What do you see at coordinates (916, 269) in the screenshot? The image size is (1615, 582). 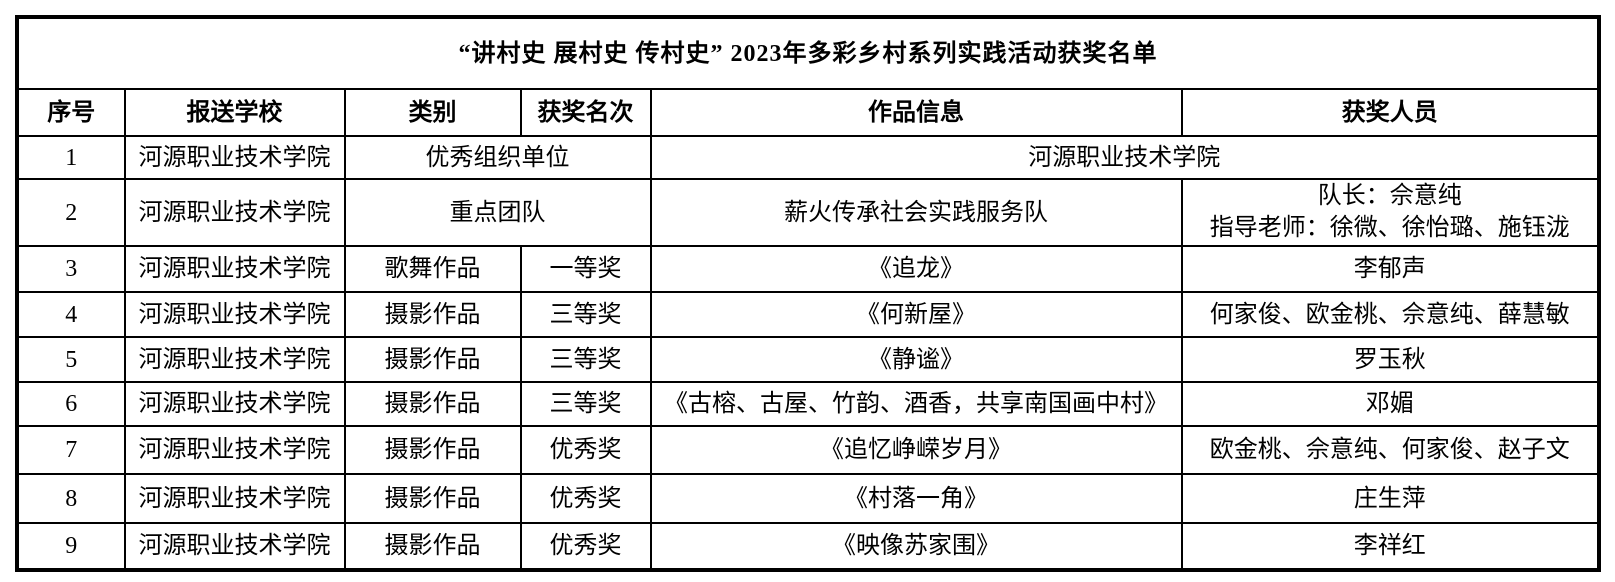 I see `row-3-work: 《追龙》` at bounding box center [916, 269].